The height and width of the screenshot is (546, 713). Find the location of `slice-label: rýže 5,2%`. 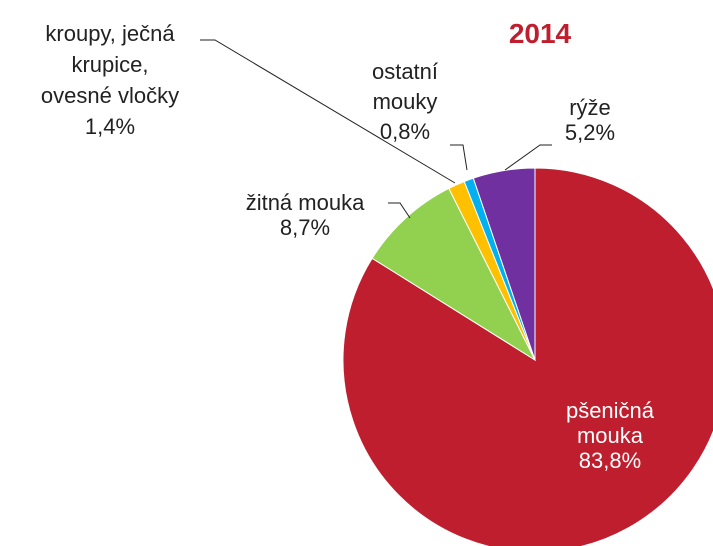

slice-label: rýže 5,2% is located at coordinates (590, 120).